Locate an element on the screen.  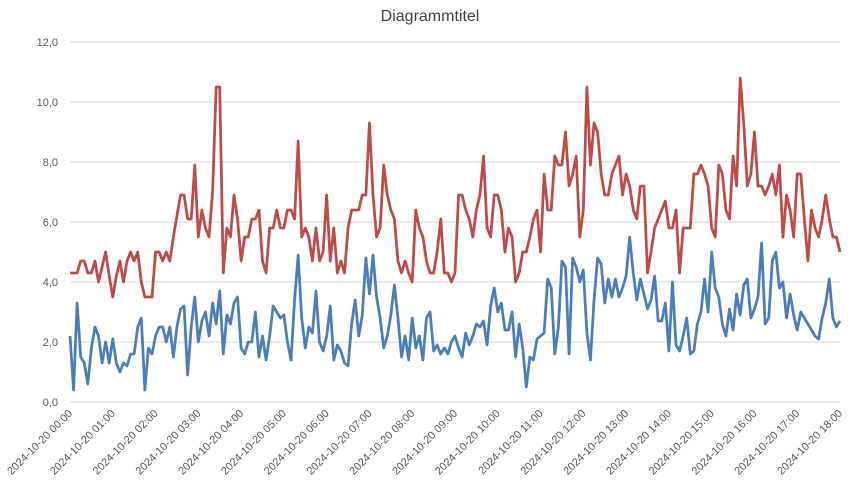
y-tick-label: 4,0 is located at coordinates (50, 283).